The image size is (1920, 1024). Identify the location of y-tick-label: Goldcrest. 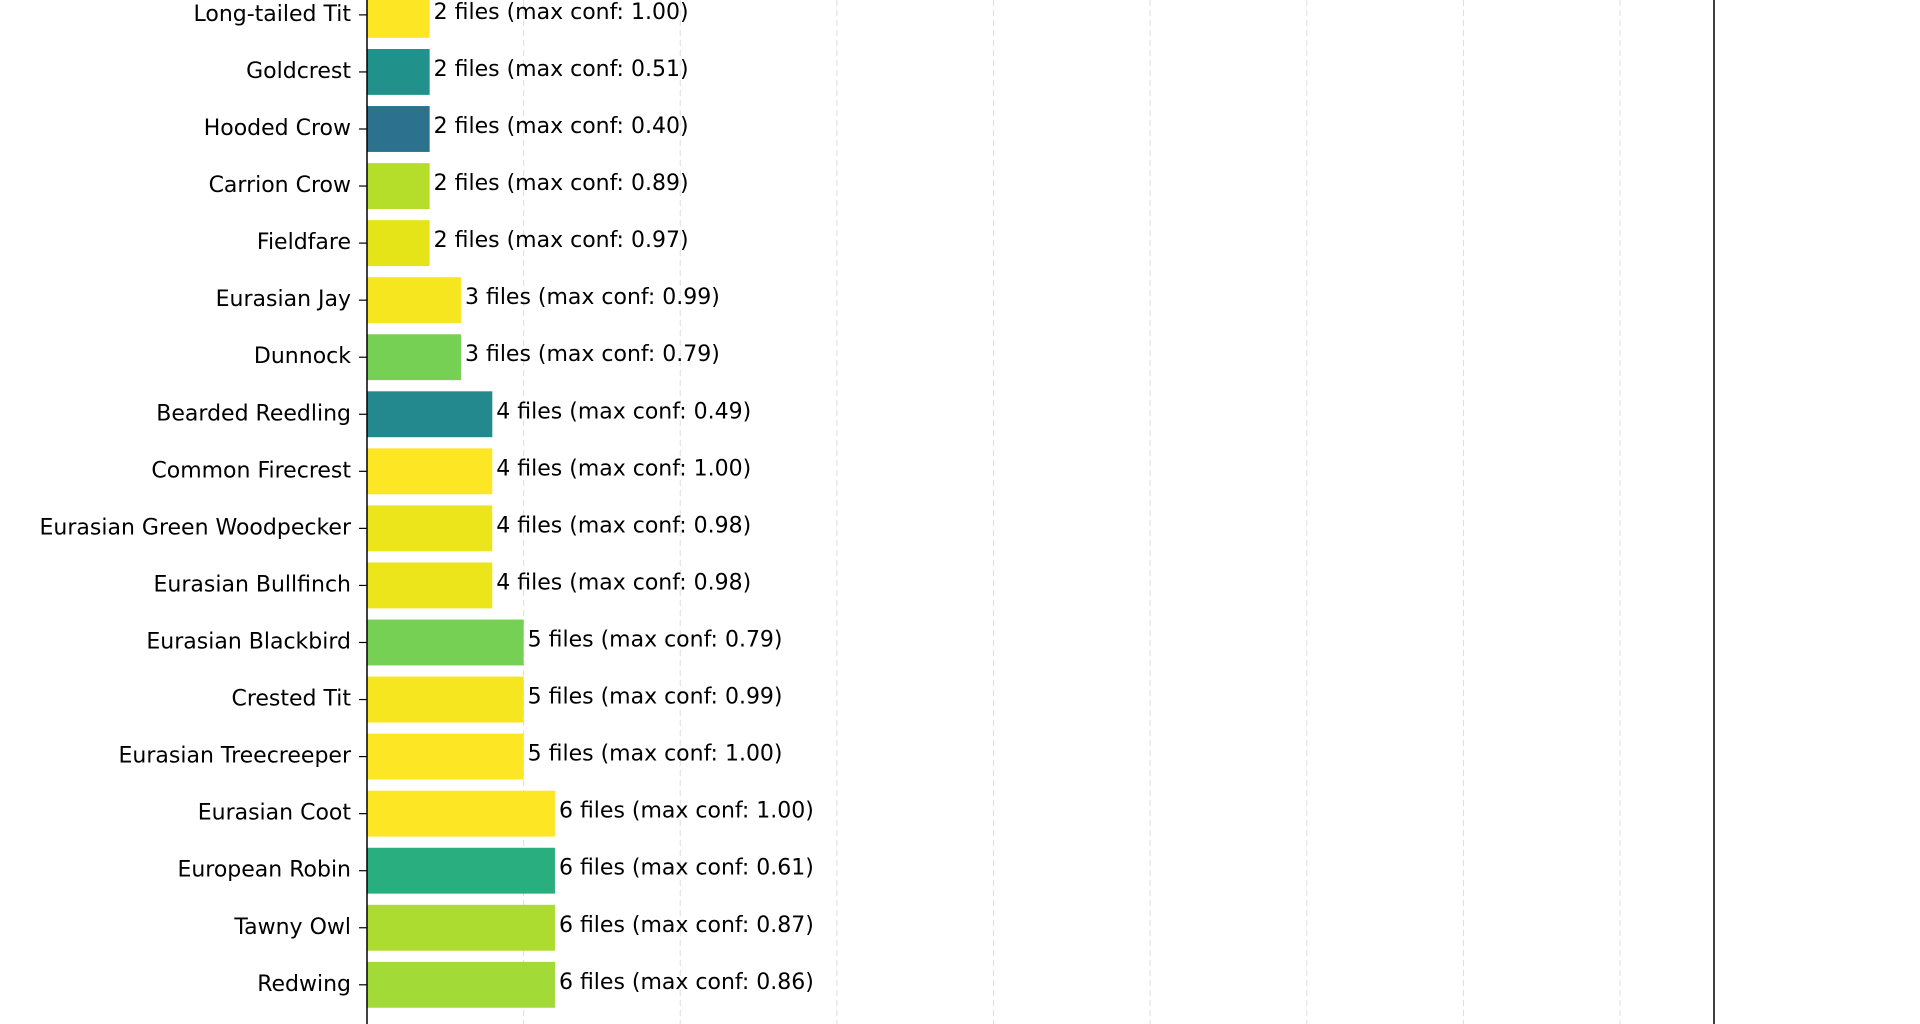
(298, 71).